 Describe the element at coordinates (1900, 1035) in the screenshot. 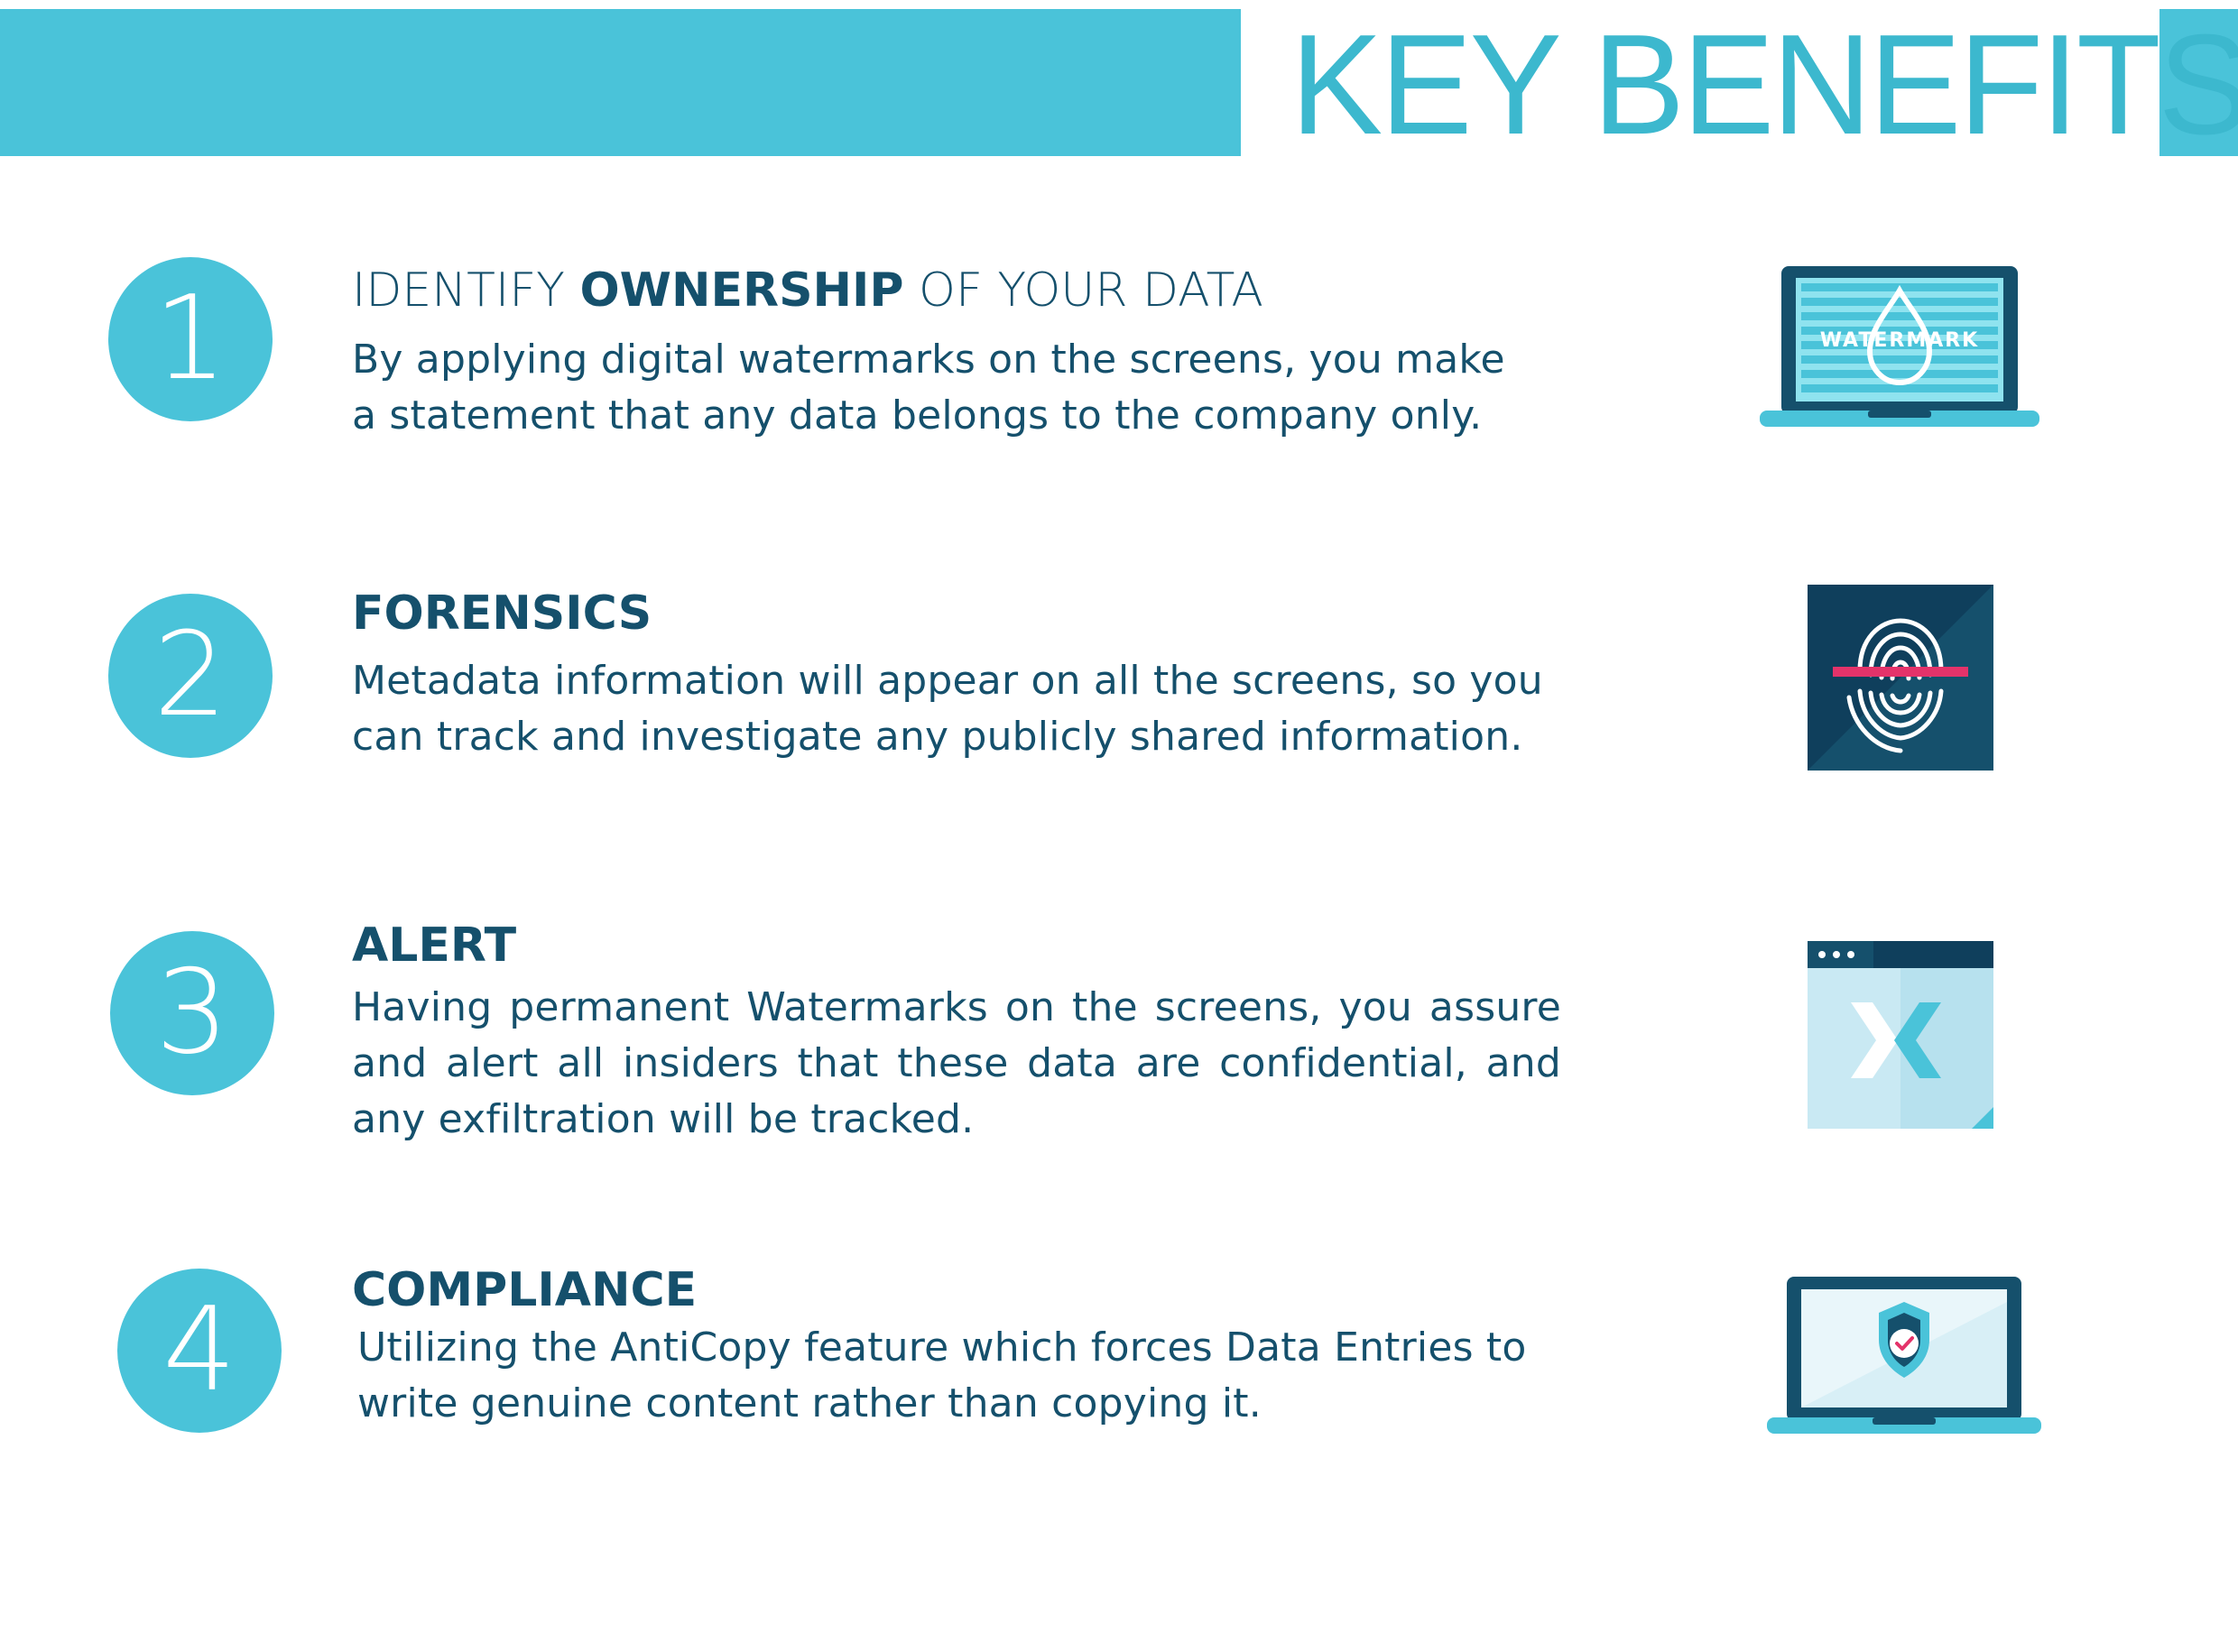

I see `browser-window-alert-icon` at that location.